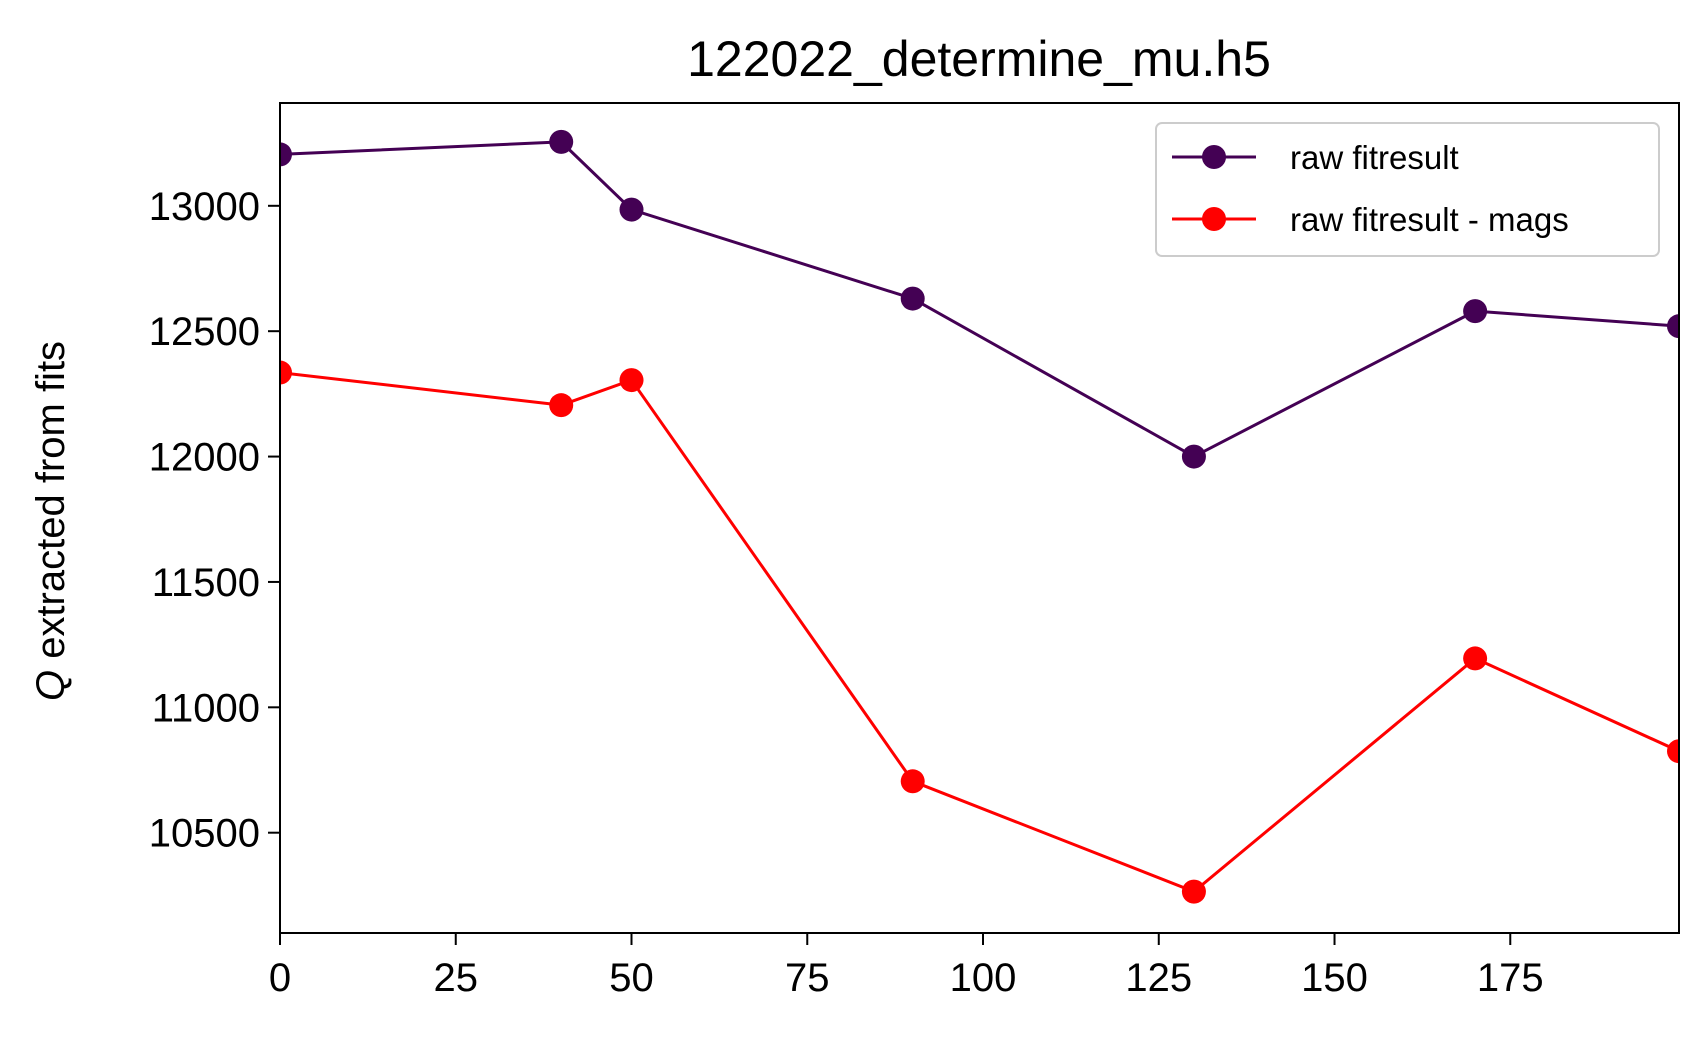  Describe the element at coordinates (1374, 157) in the screenshot. I see `legend-label: raw fitresult` at that location.